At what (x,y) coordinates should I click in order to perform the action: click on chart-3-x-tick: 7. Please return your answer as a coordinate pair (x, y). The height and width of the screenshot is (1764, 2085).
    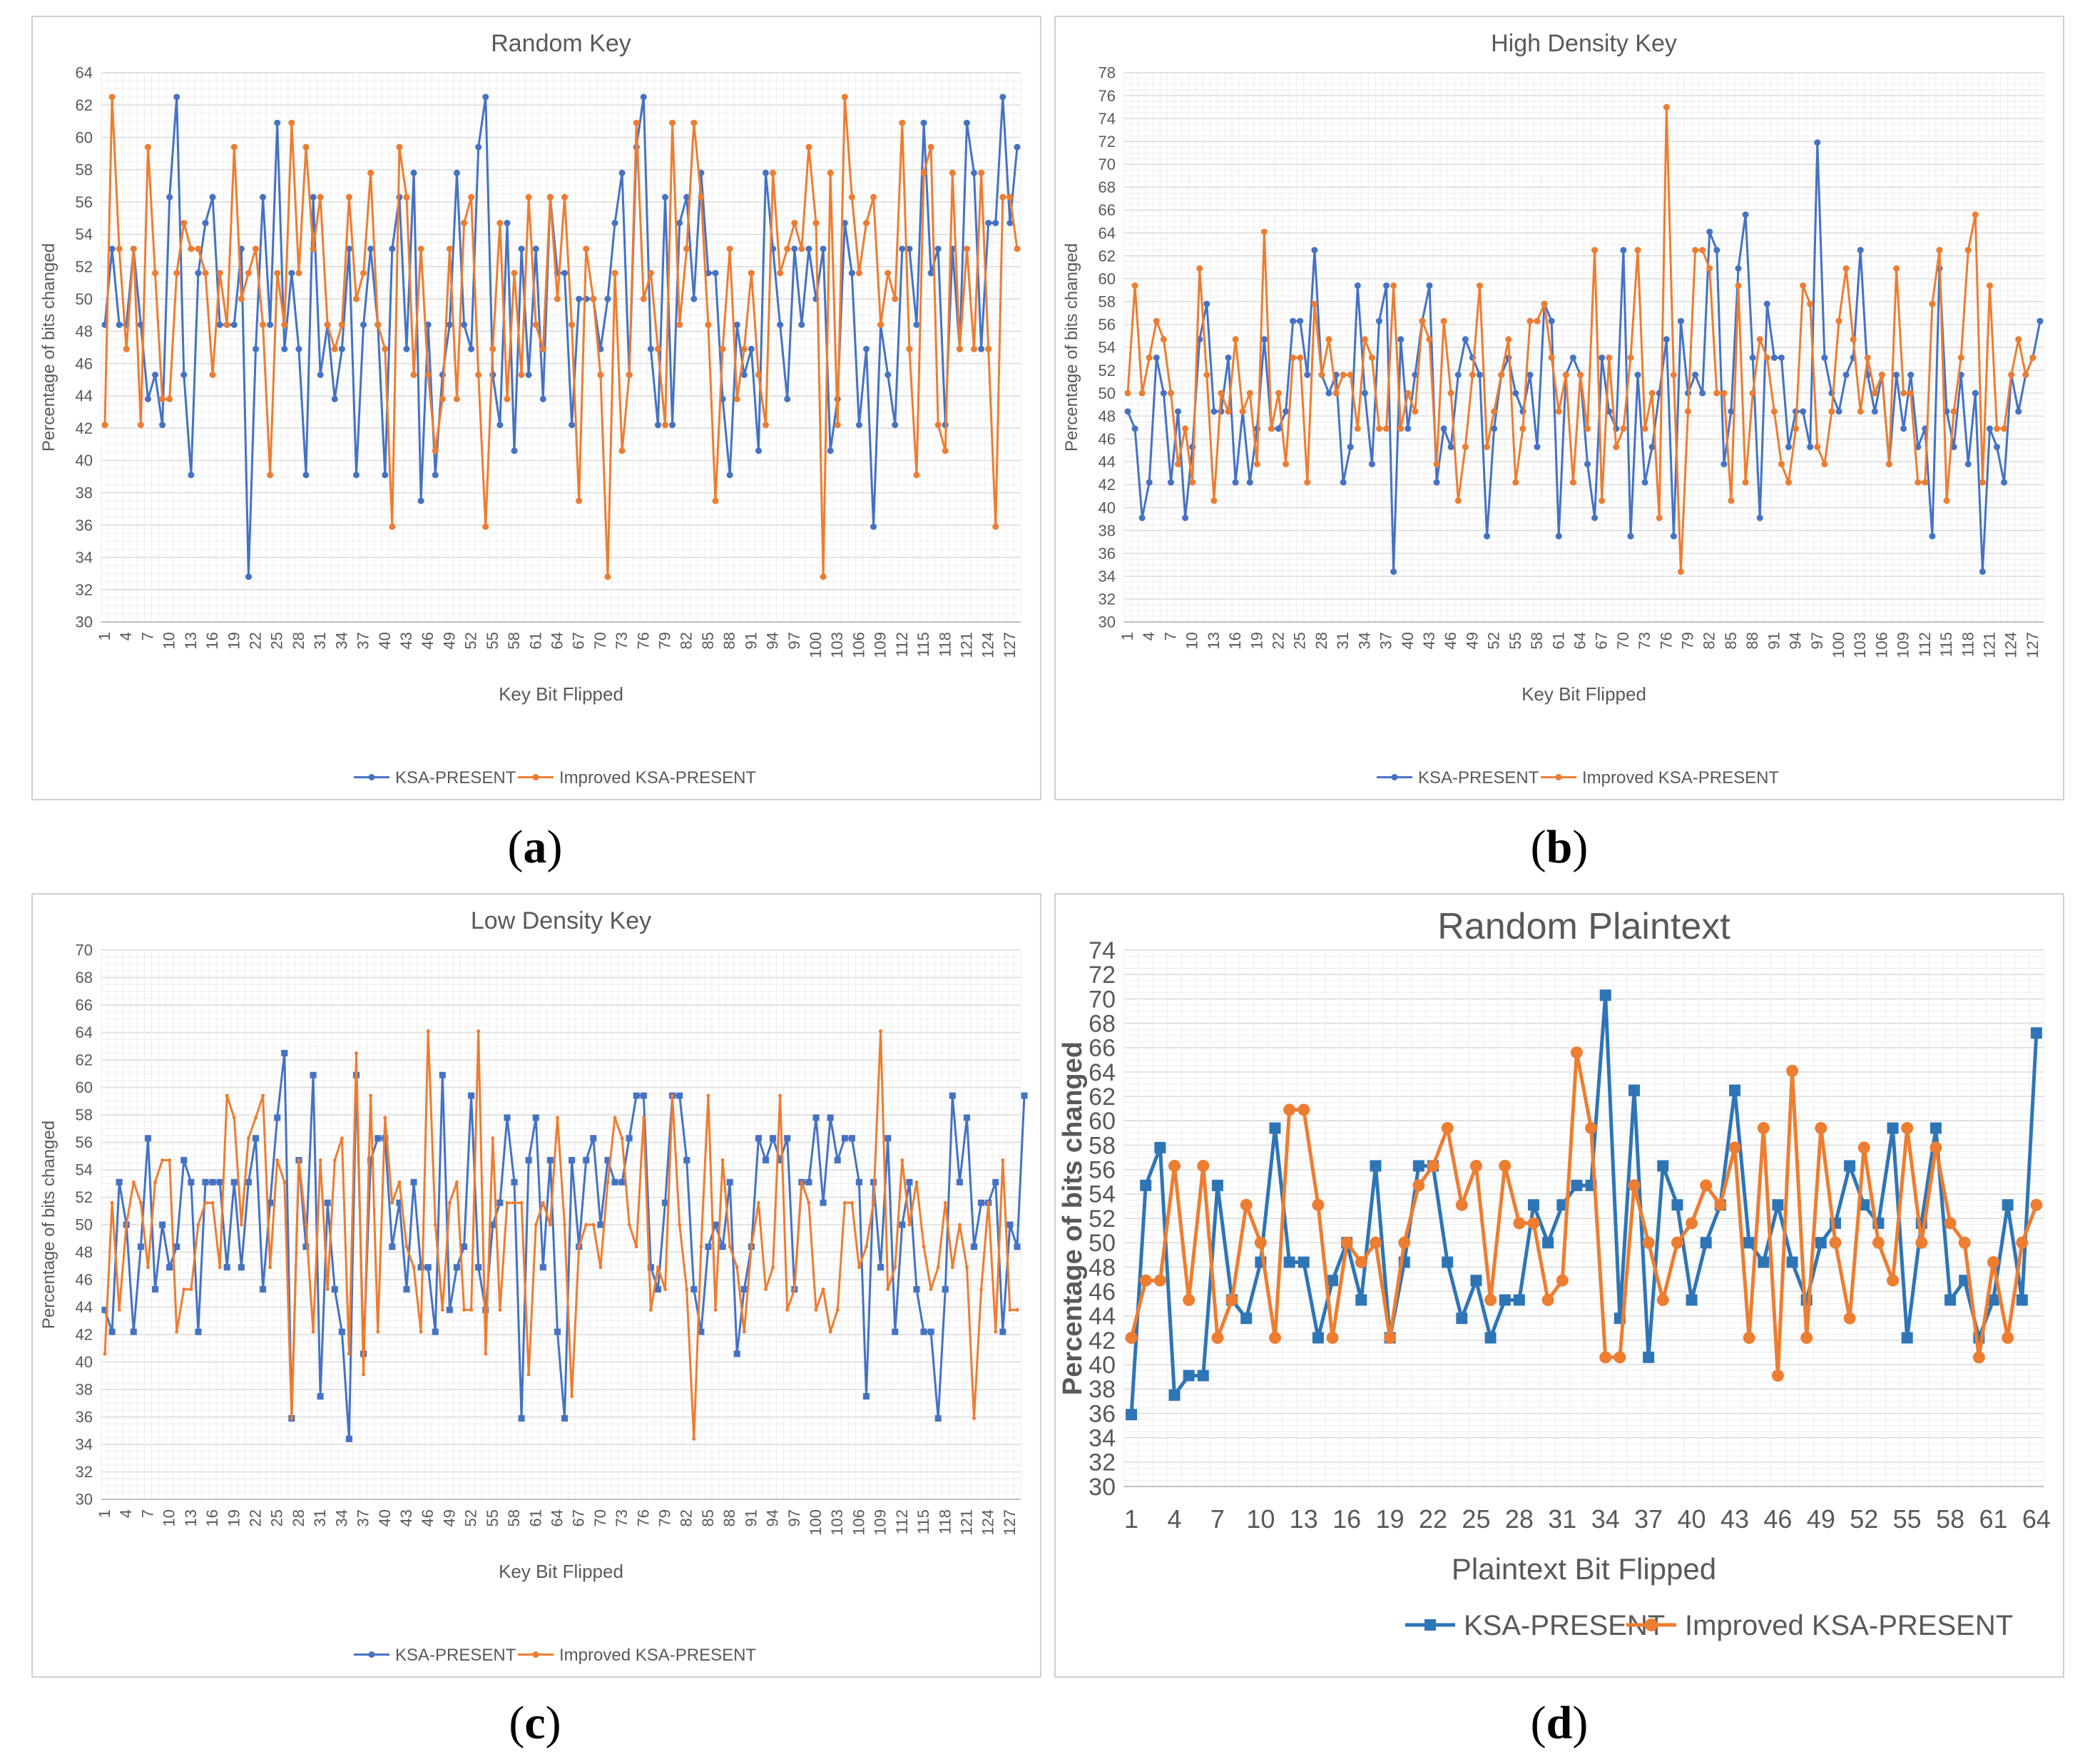
    Looking at the image, I should click on (1218, 1519).